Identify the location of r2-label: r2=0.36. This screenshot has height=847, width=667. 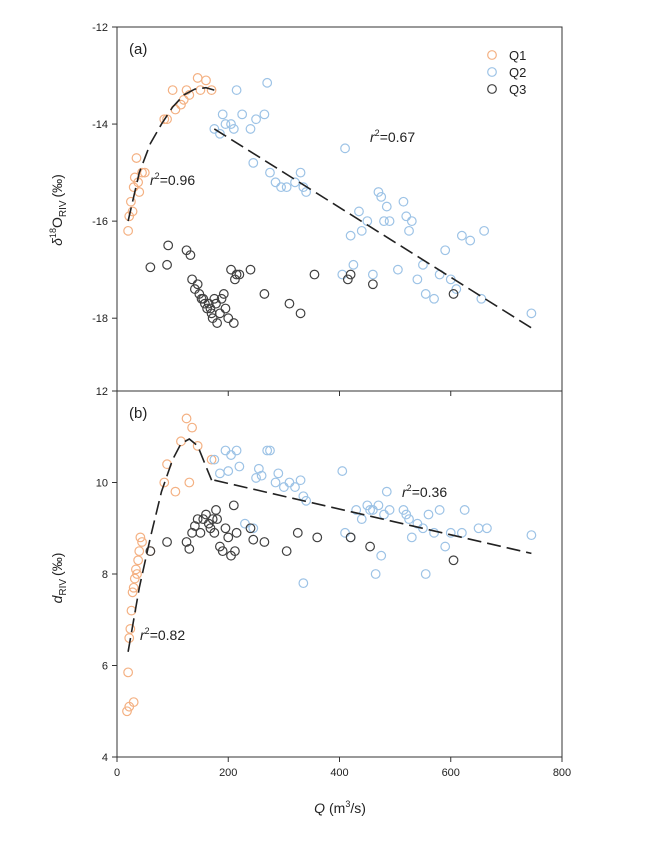
(424, 491).